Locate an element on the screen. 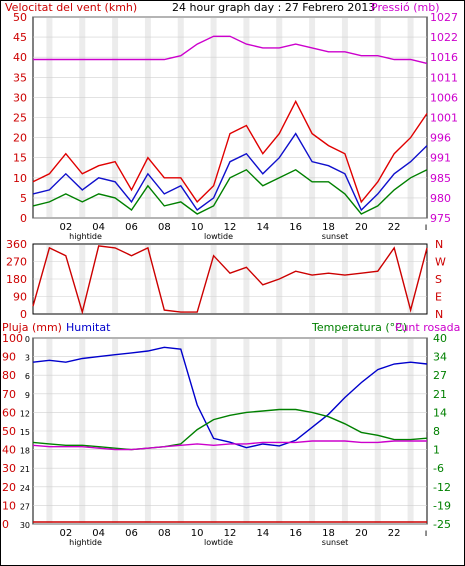  pressure-line is located at coordinates (230, 50).